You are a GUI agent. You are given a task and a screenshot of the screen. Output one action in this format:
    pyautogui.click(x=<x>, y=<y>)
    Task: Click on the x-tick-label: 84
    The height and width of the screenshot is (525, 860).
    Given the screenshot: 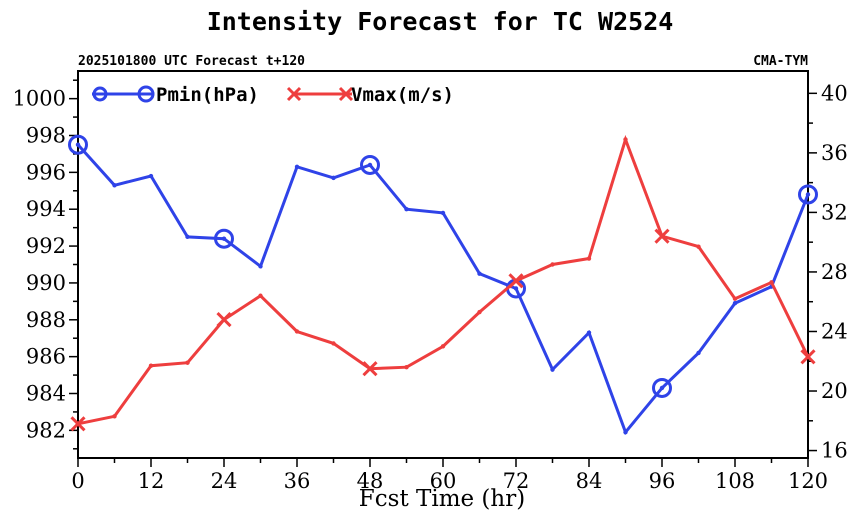 What is the action you would take?
    pyautogui.click(x=589, y=481)
    